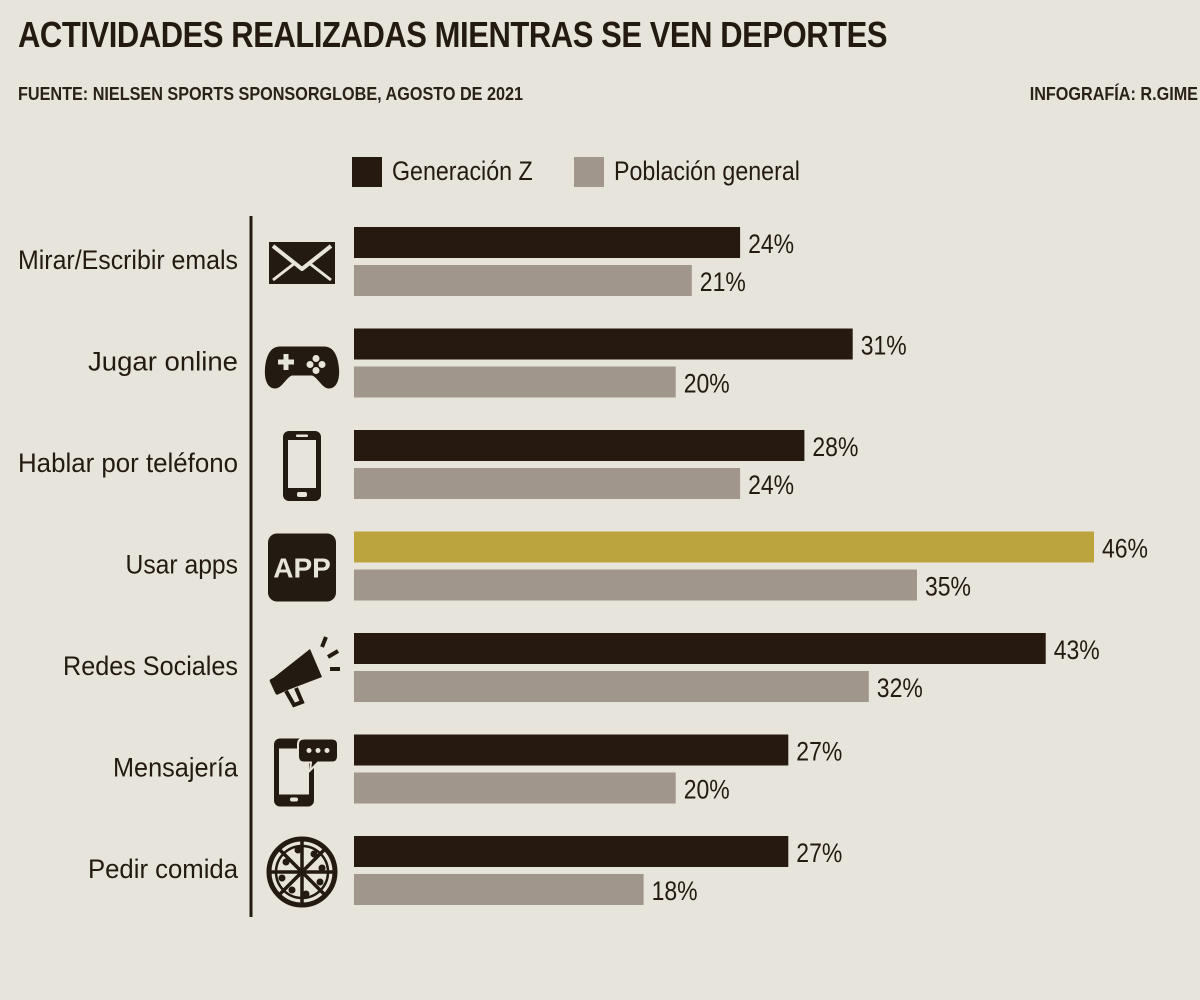 The height and width of the screenshot is (1000, 1200). Describe the element at coordinates (302, 263) in the screenshot. I see `envelope-icon` at that location.